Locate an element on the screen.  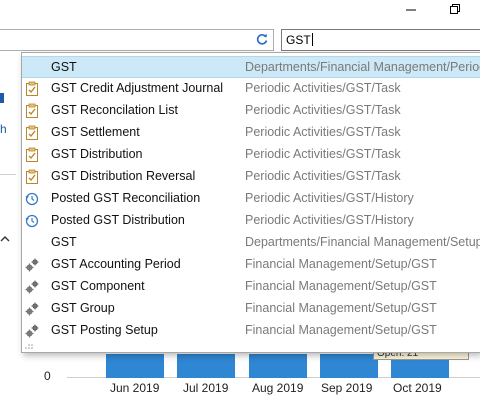
suggestion-name: GST Component is located at coordinates (98, 286).